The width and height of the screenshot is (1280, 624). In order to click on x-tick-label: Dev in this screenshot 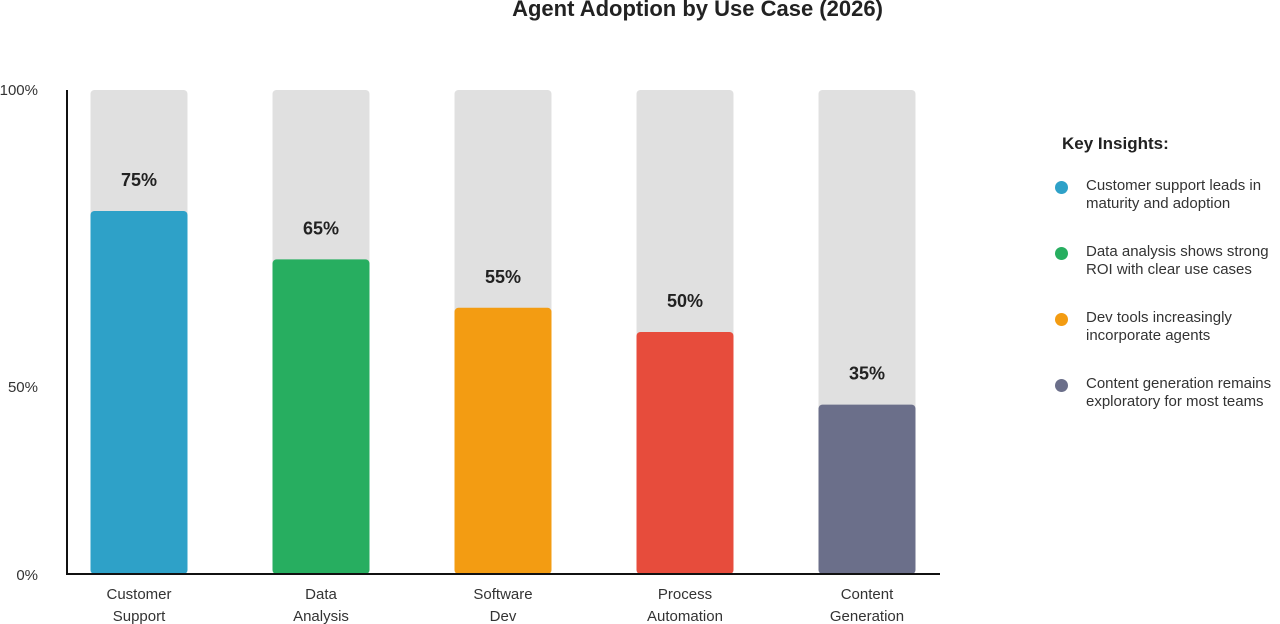, I will do `click(503, 616)`.